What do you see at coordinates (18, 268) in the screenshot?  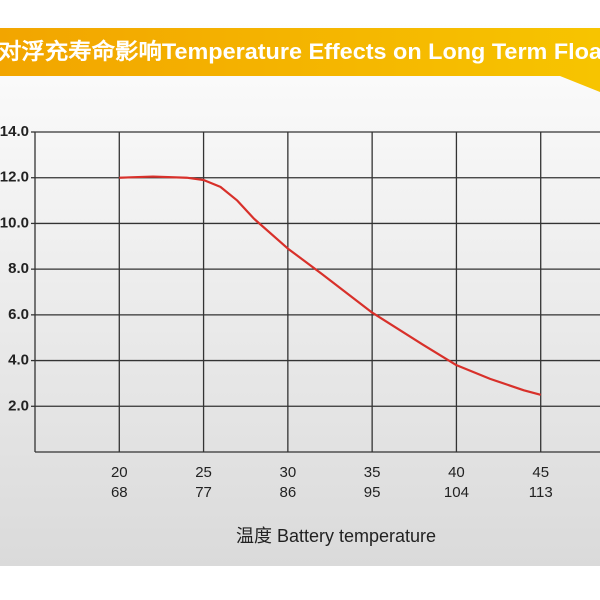 I see `y-tick-label: 8.0` at bounding box center [18, 268].